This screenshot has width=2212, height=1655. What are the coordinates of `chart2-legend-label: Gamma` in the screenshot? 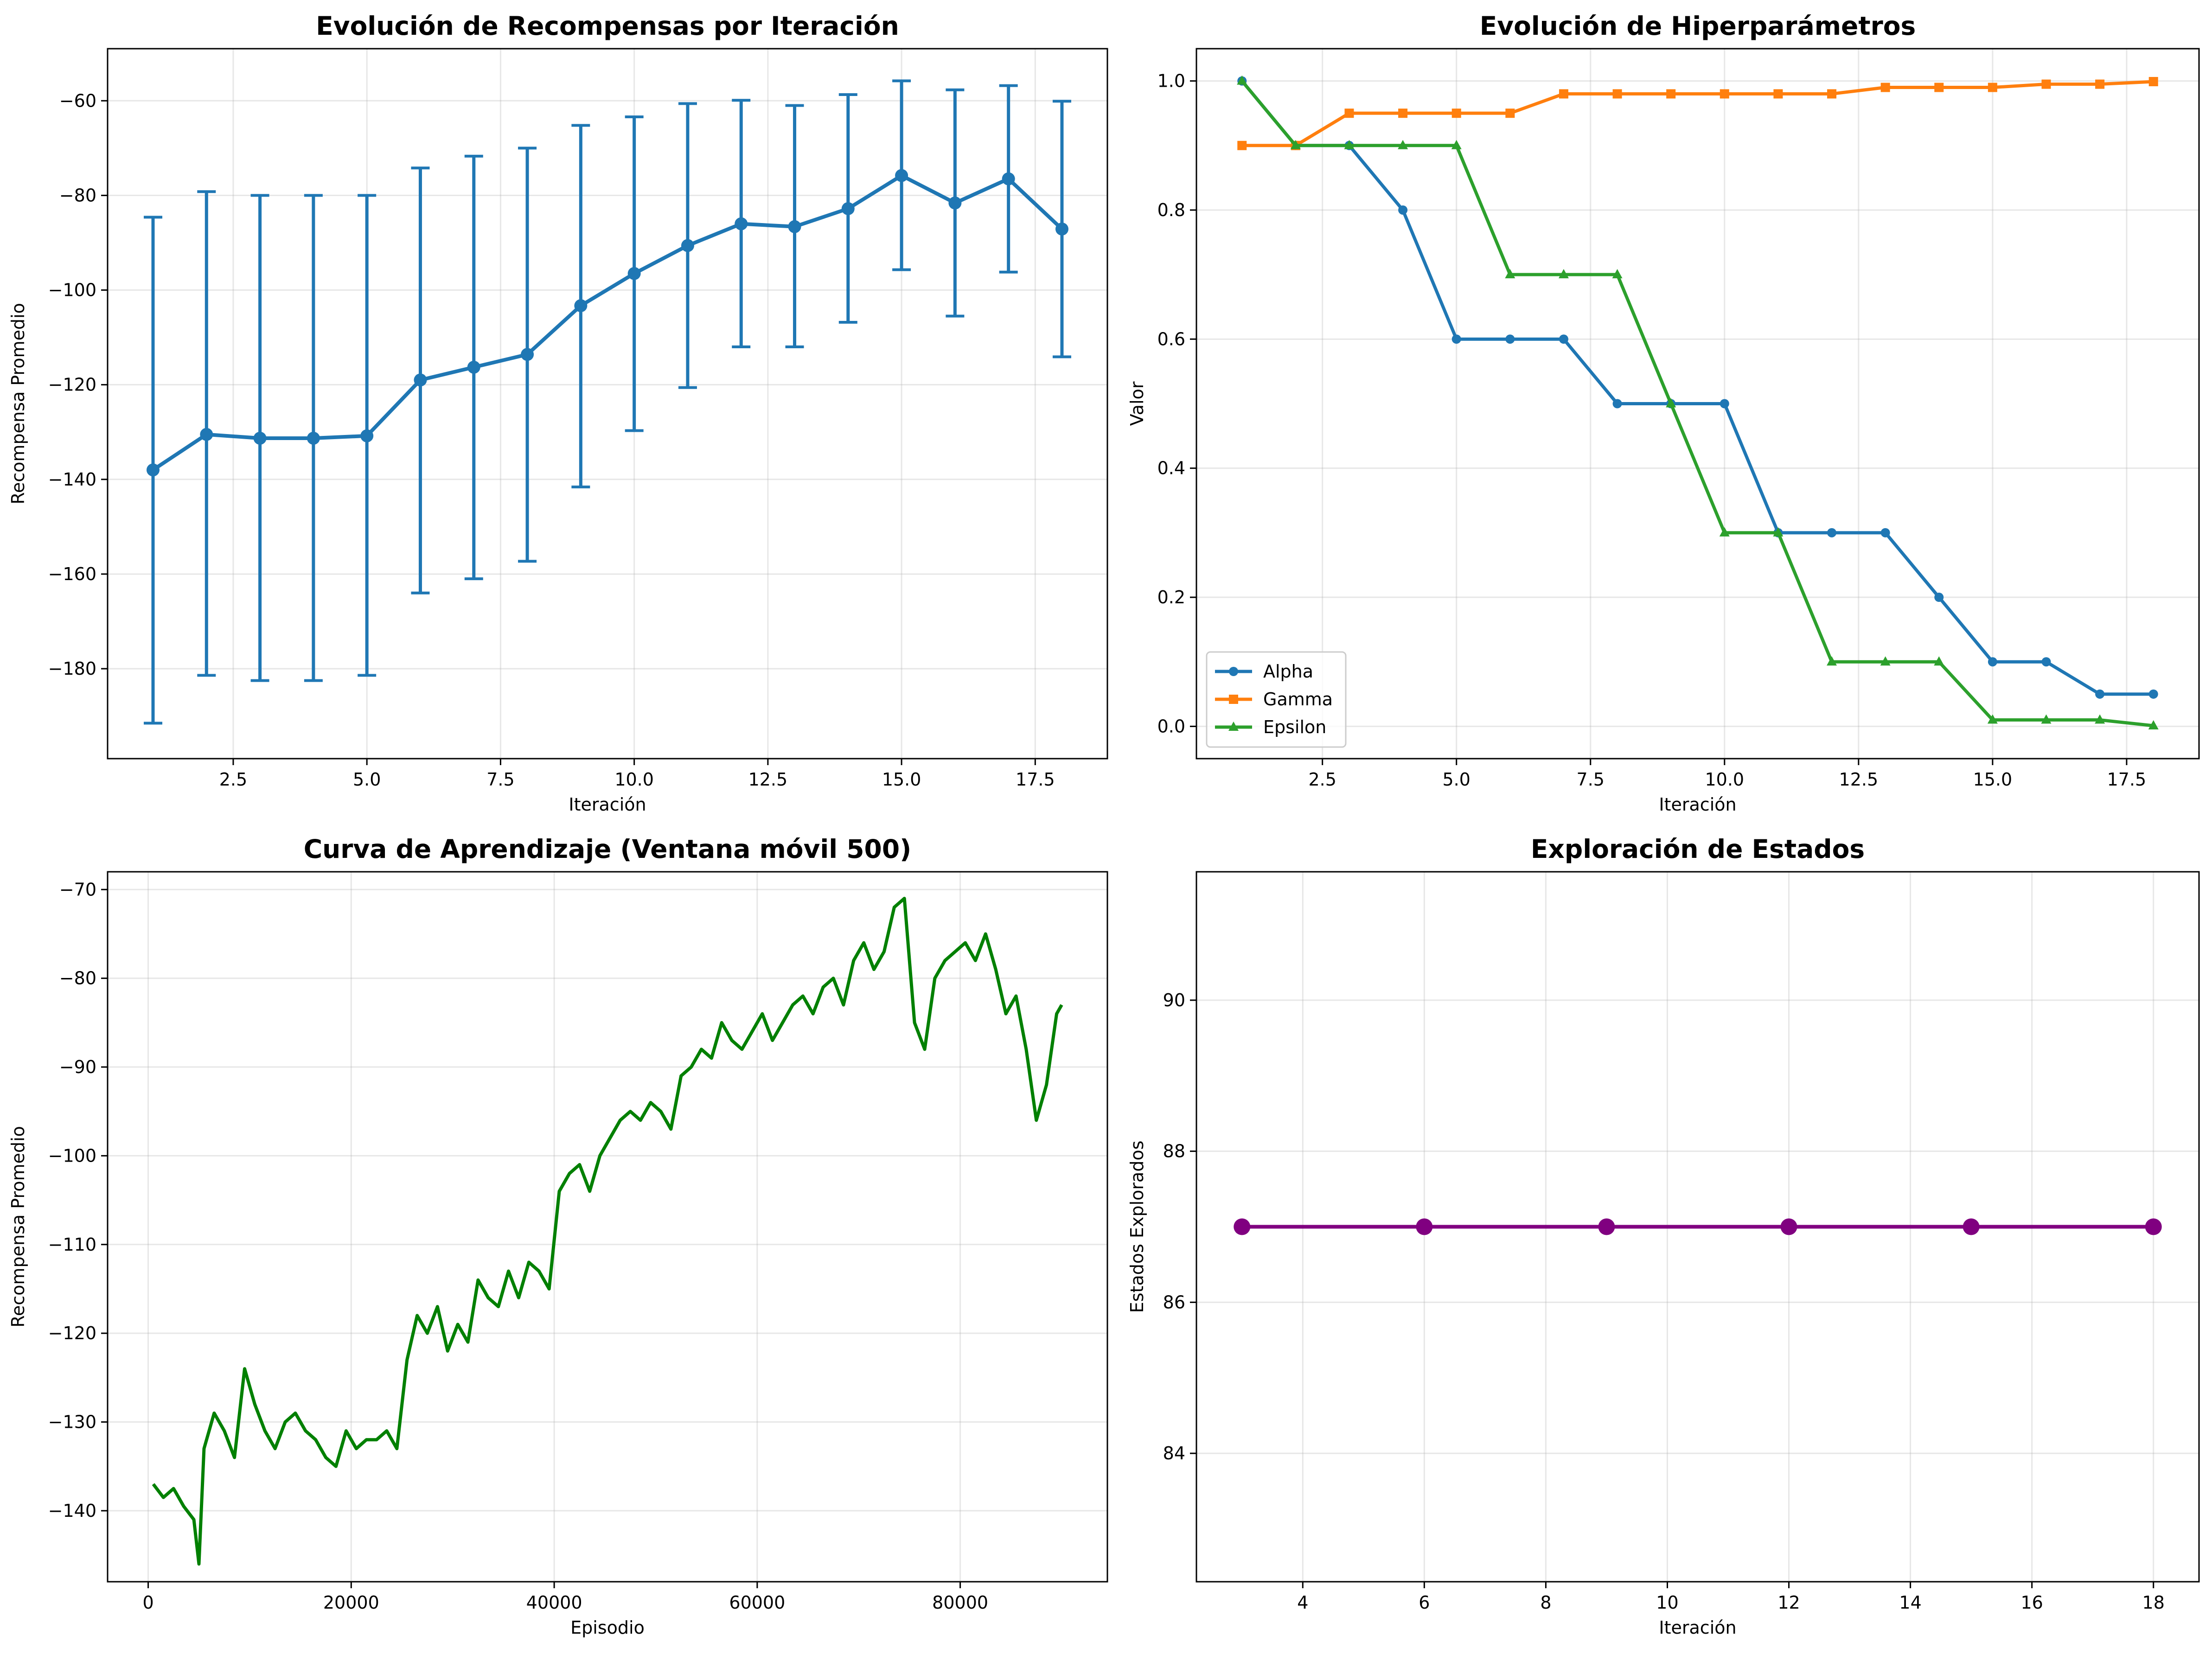 It's located at (1298, 699).